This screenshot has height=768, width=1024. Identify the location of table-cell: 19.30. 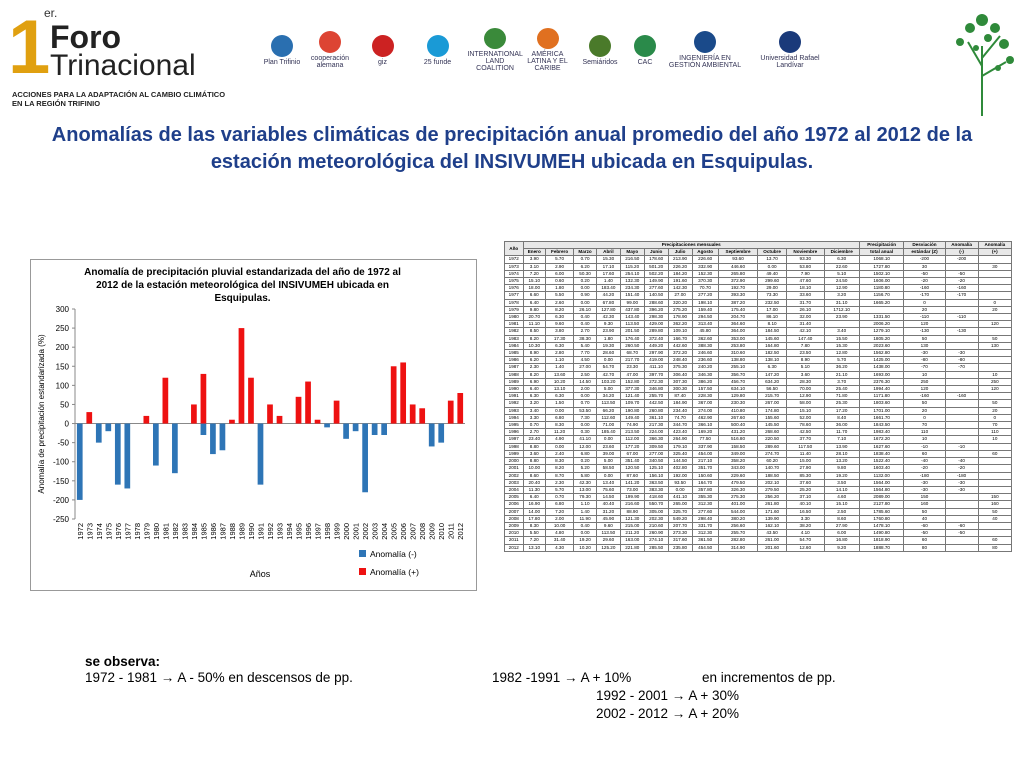
(608, 346).